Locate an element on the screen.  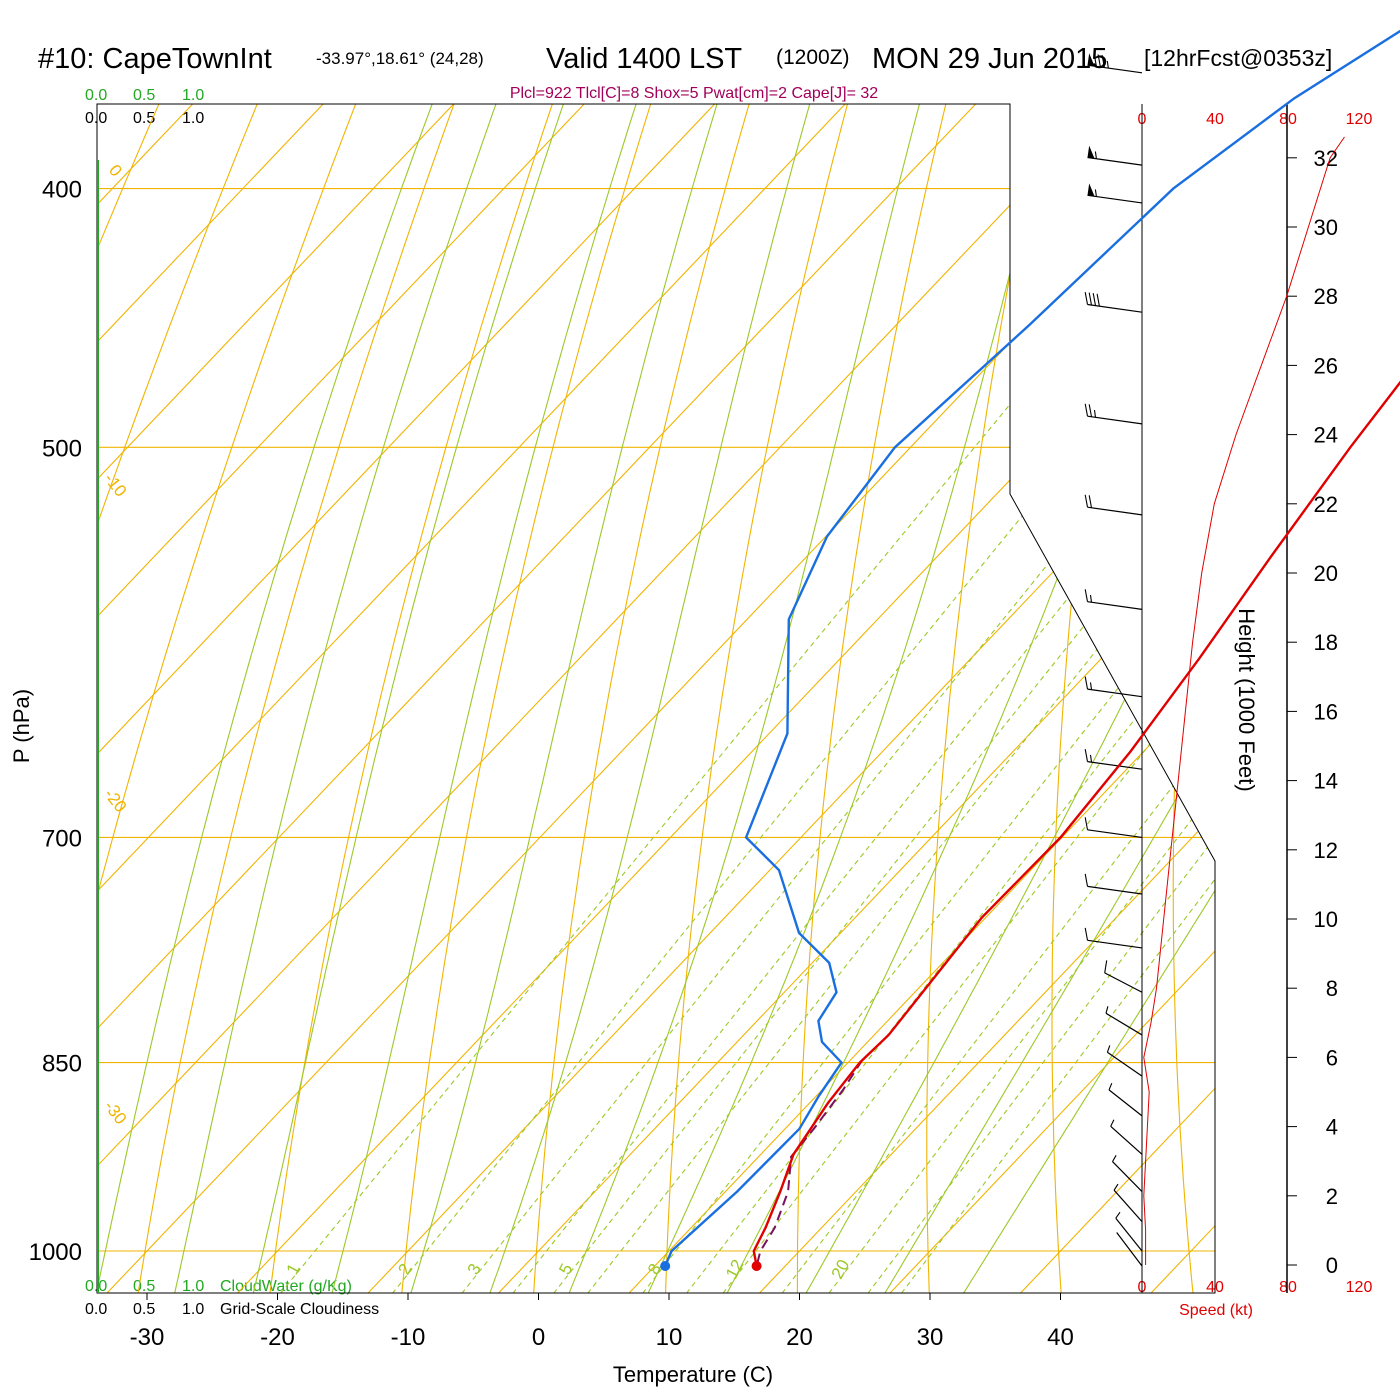
isotherm-line is located at coordinates (1175, 698).